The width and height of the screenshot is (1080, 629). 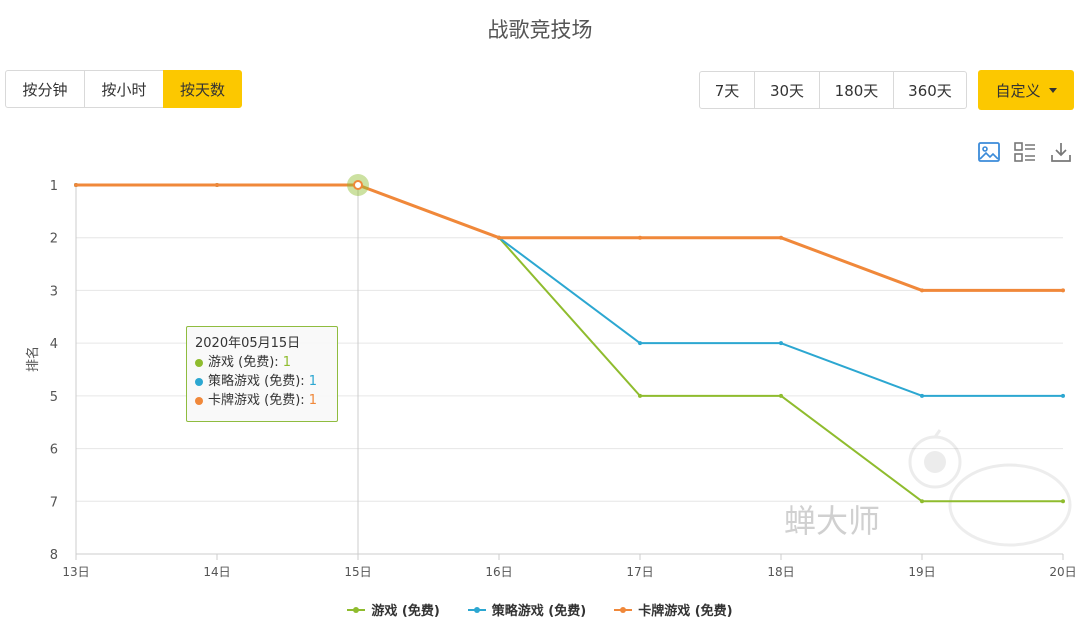 What do you see at coordinates (989, 152) in the screenshot?
I see `image-icon` at bounding box center [989, 152].